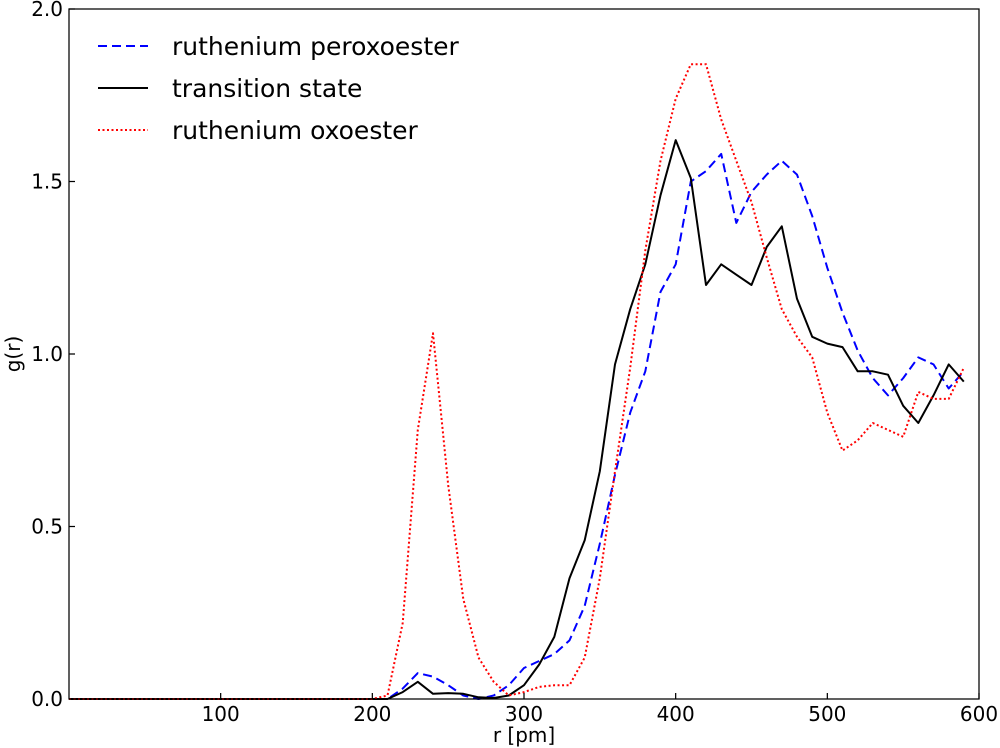 This screenshot has width=1000, height=748. I want to click on y-tick-label: 1.0, so click(47, 354).